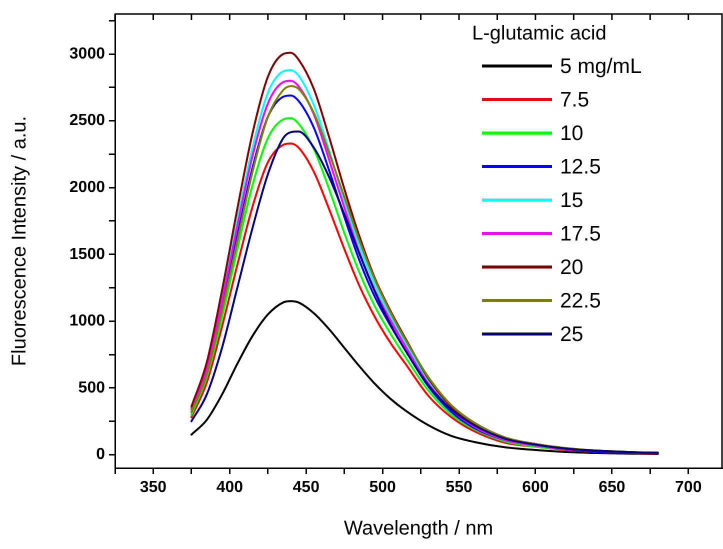 This screenshot has width=723, height=549. I want to click on y-tick-label: 0, so click(101, 455).